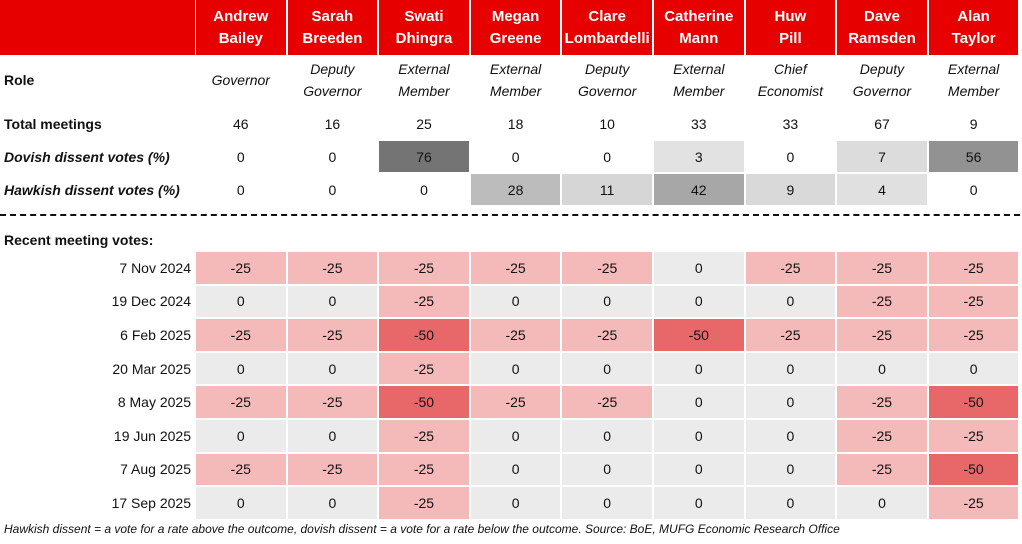  What do you see at coordinates (607, 38) in the screenshot?
I see `text: Lombardelli` at bounding box center [607, 38].